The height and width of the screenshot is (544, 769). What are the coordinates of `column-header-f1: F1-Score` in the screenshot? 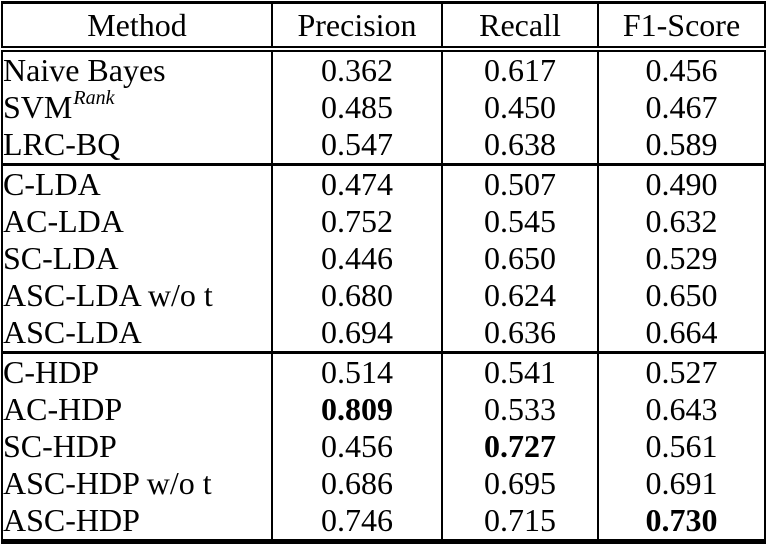 It's located at (681, 27).